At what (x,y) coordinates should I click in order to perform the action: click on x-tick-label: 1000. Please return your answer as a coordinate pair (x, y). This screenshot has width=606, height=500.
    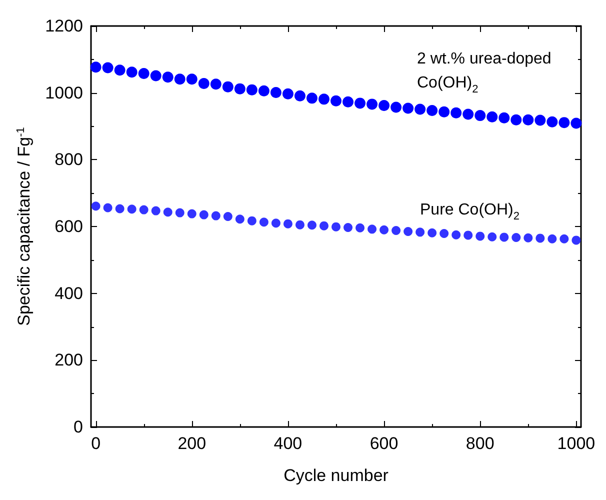
    Looking at the image, I should click on (576, 443).